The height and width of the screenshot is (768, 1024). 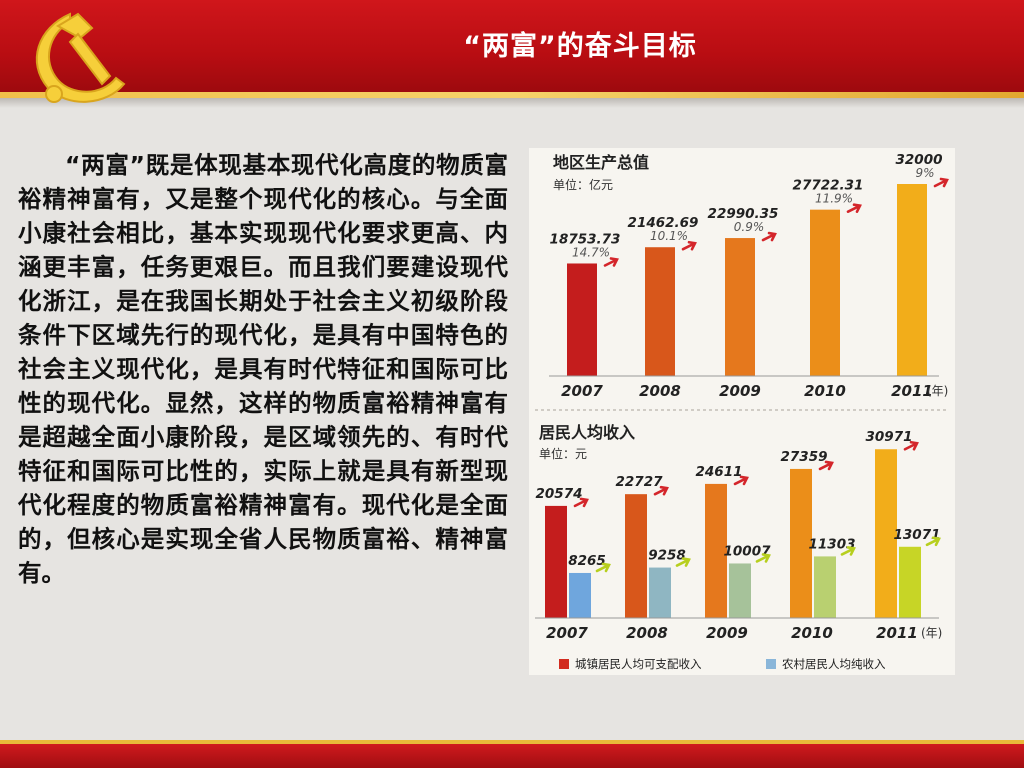 I want to click on header-shadow, so click(x=512, y=103).